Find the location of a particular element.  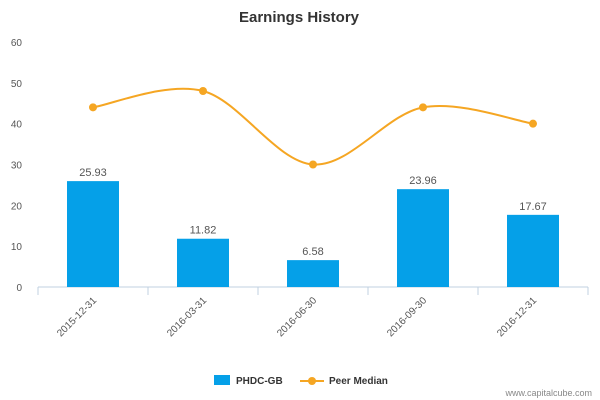

y-tick-label: 10 is located at coordinates (17, 247).